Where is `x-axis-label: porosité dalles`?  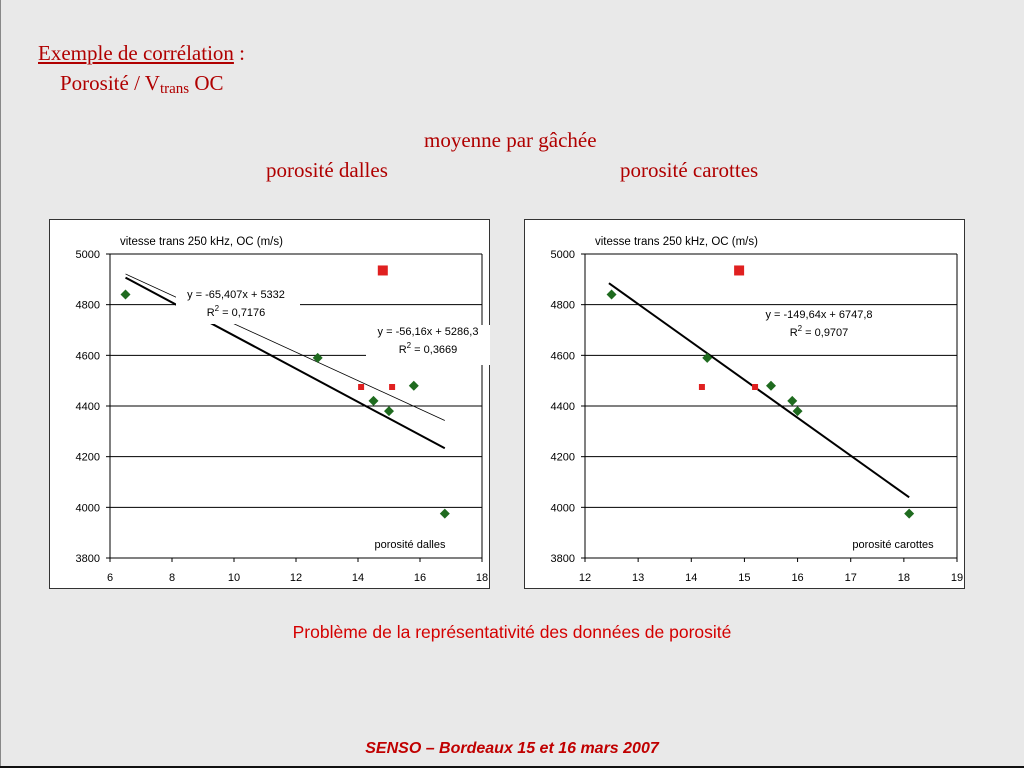 x-axis-label: porosité dalles is located at coordinates (410, 545).